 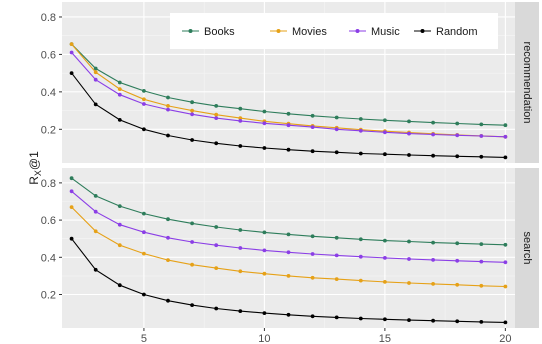 I want to click on x-tick-label: 20, so click(x=505, y=338).